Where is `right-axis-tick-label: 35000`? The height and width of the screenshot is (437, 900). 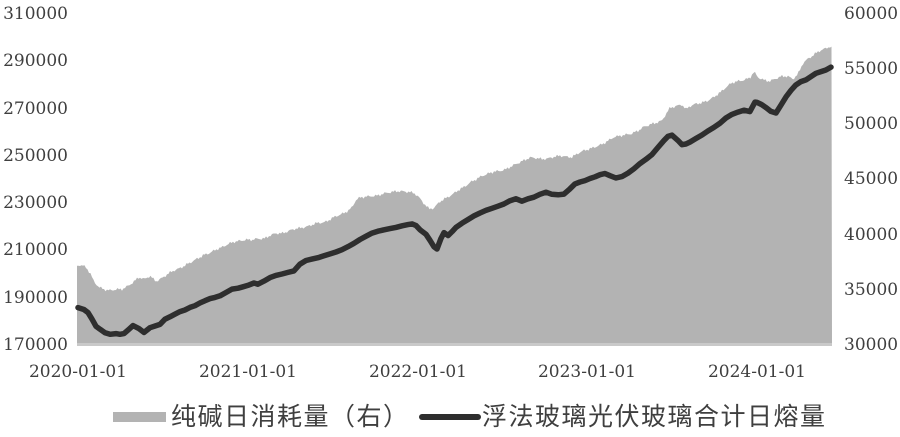 right-axis-tick-label: 35000 is located at coordinates (871, 290).